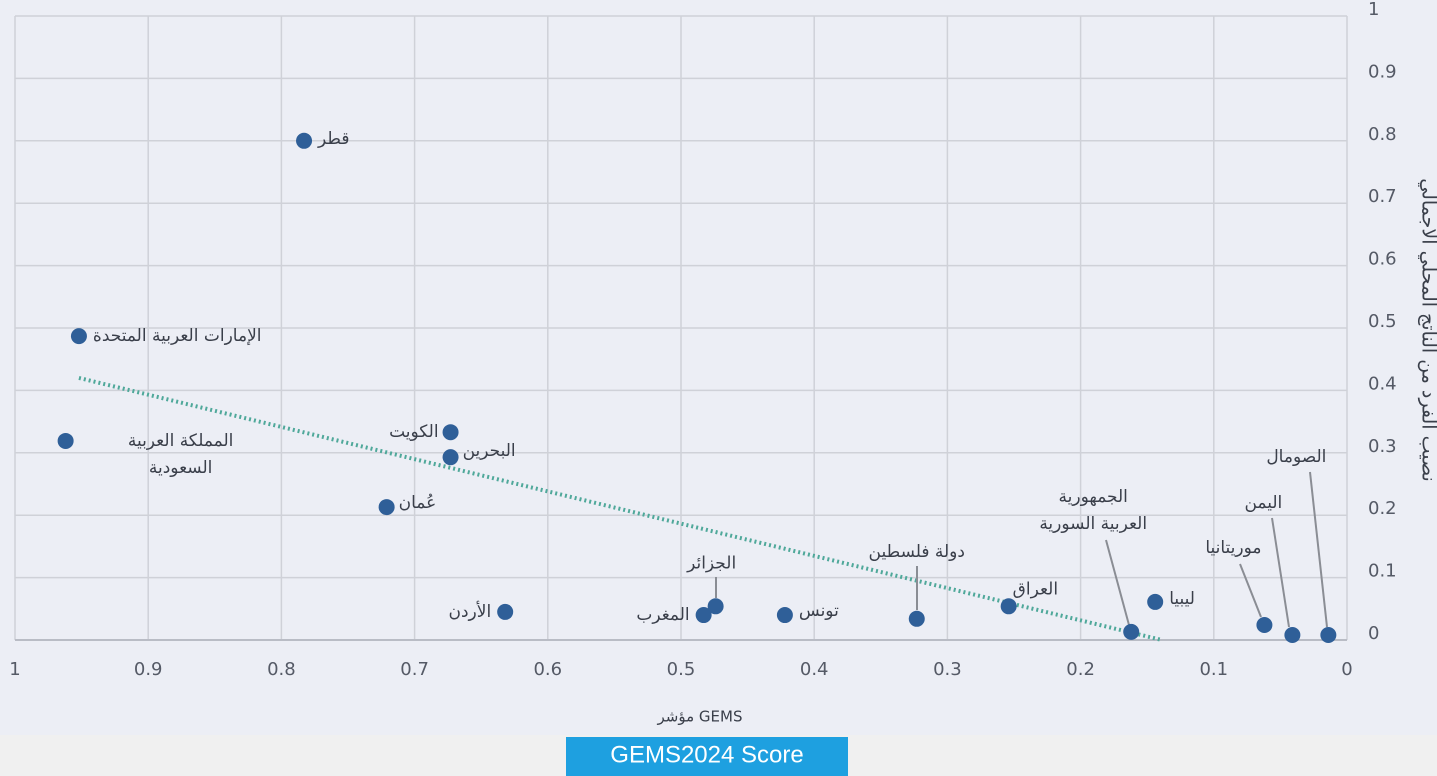  Describe the element at coordinates (414, 669) in the screenshot. I see `x-tick-label: 0.7` at that location.